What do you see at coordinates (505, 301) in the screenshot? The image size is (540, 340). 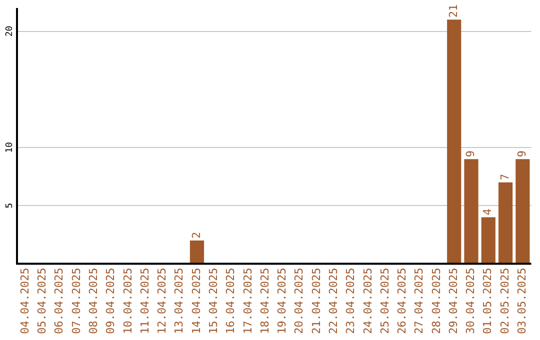 I see `x-tick-label: 02.05.2025` at bounding box center [505, 301].